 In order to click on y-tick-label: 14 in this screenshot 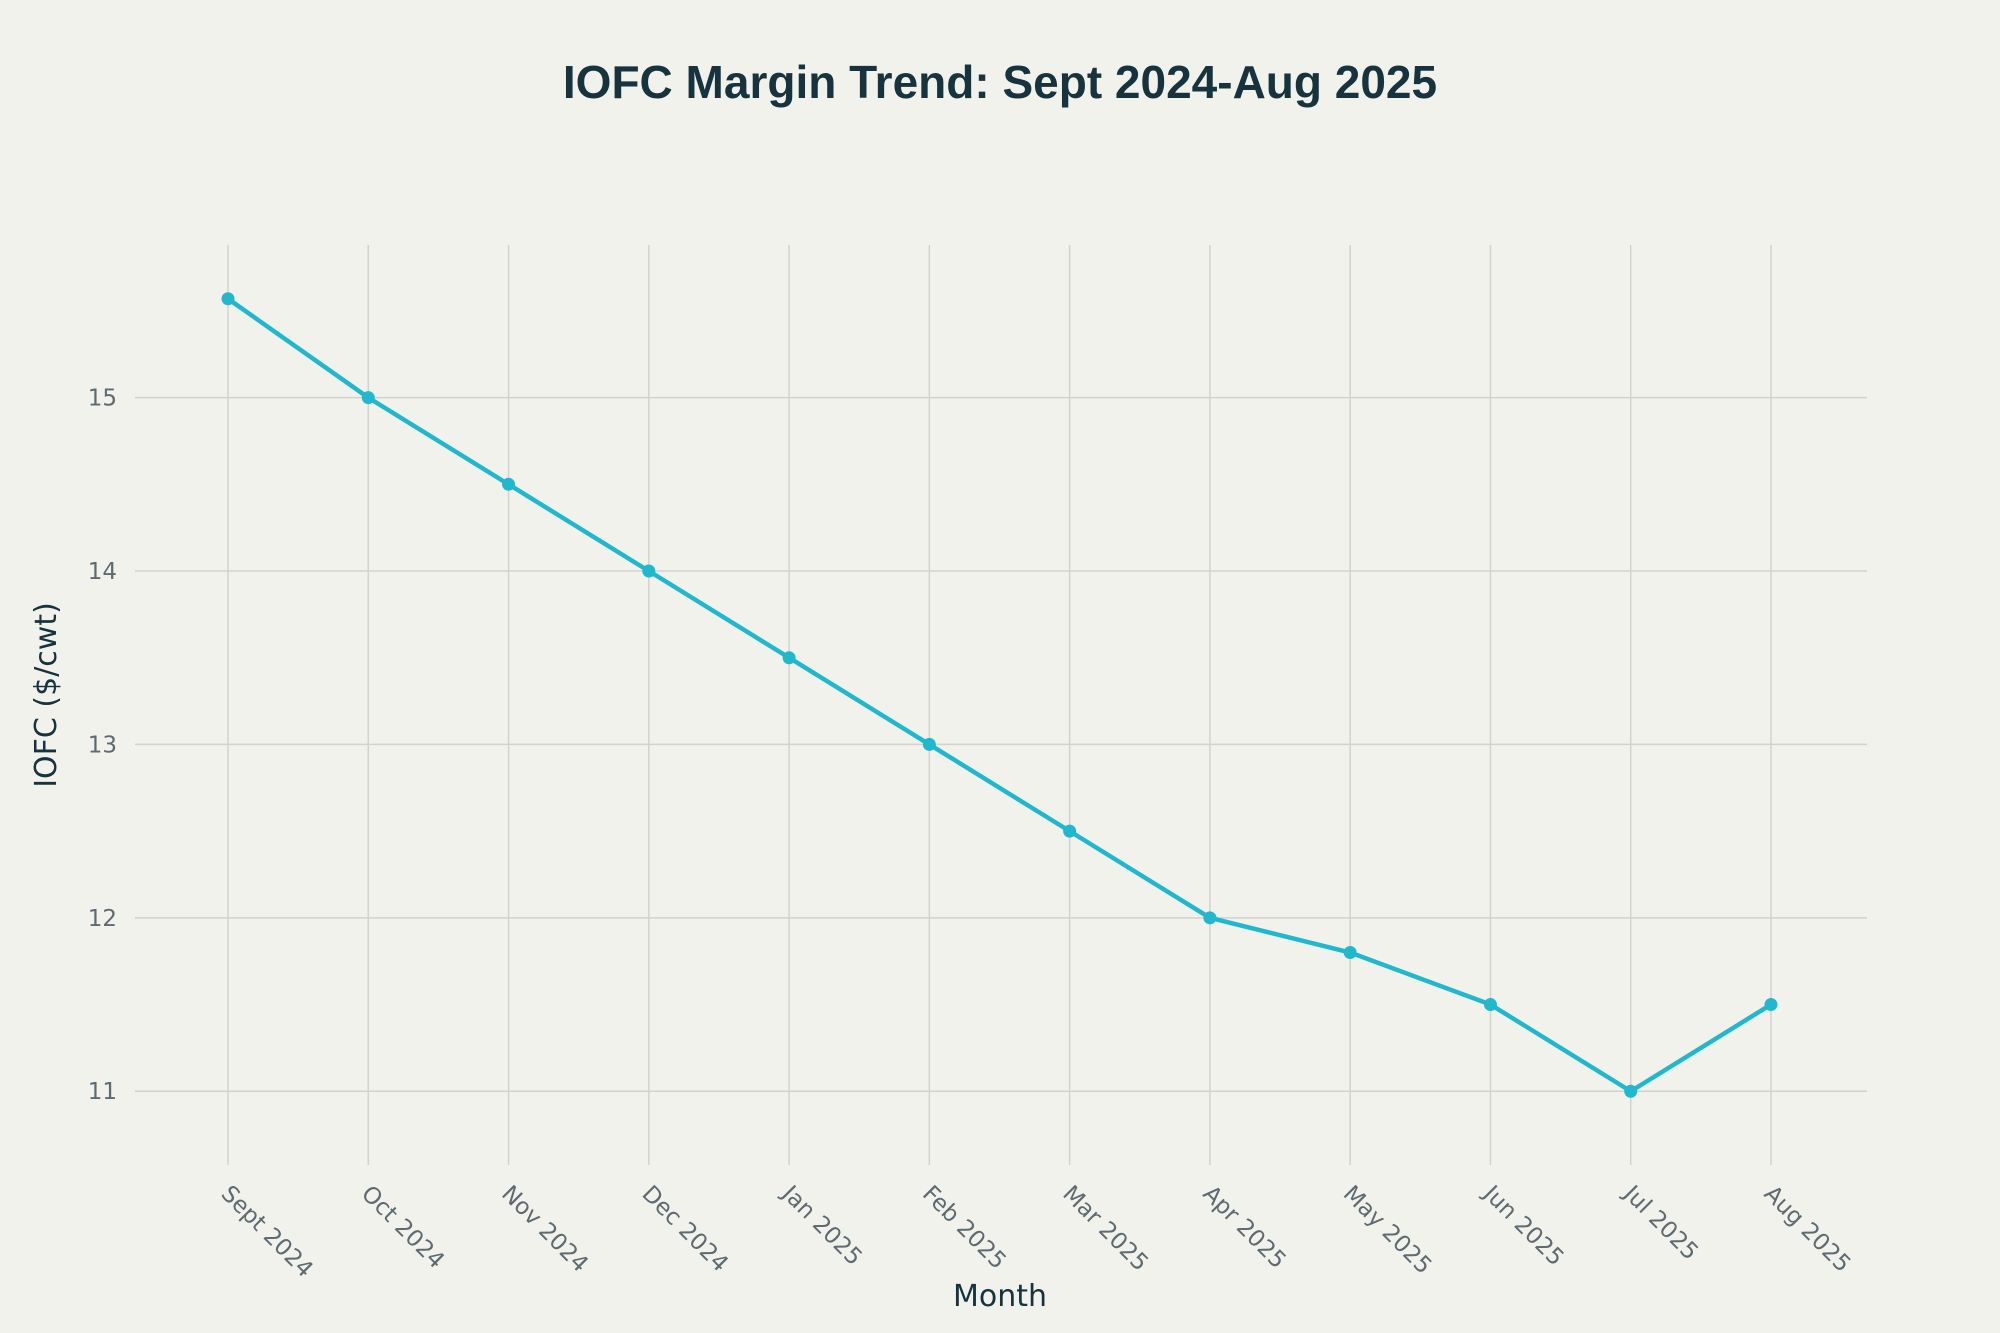, I will do `click(102, 572)`.